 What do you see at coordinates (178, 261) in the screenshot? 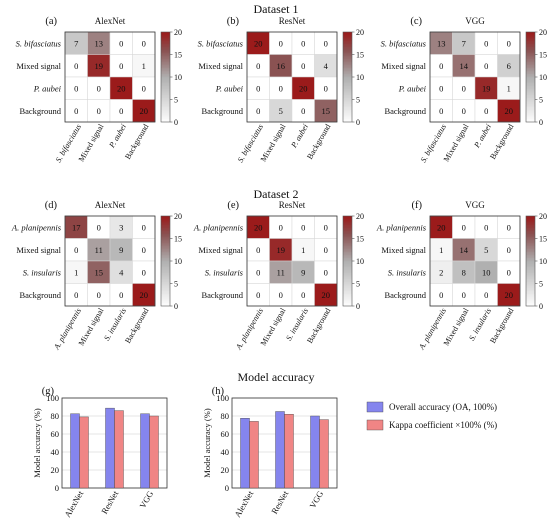
I see `colorbar-tick-label: 10` at bounding box center [178, 261].